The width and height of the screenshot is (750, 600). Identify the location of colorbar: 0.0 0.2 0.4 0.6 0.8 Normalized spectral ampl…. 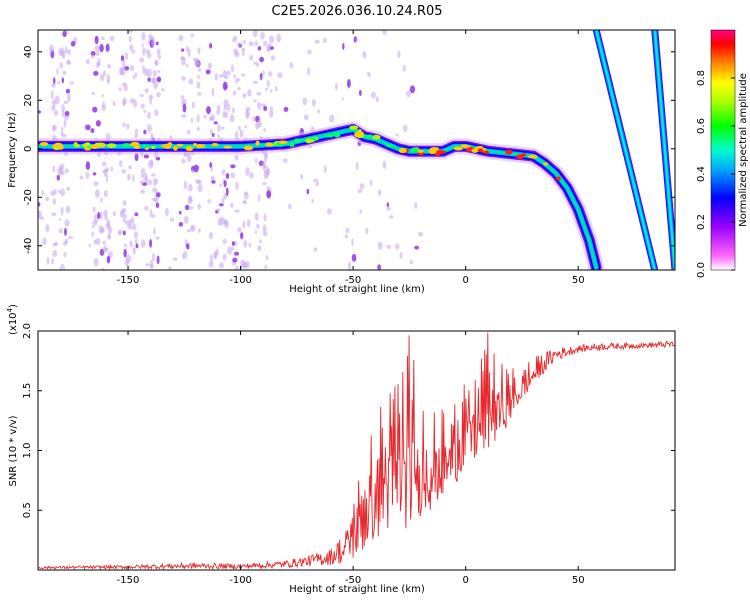
(722, 153).